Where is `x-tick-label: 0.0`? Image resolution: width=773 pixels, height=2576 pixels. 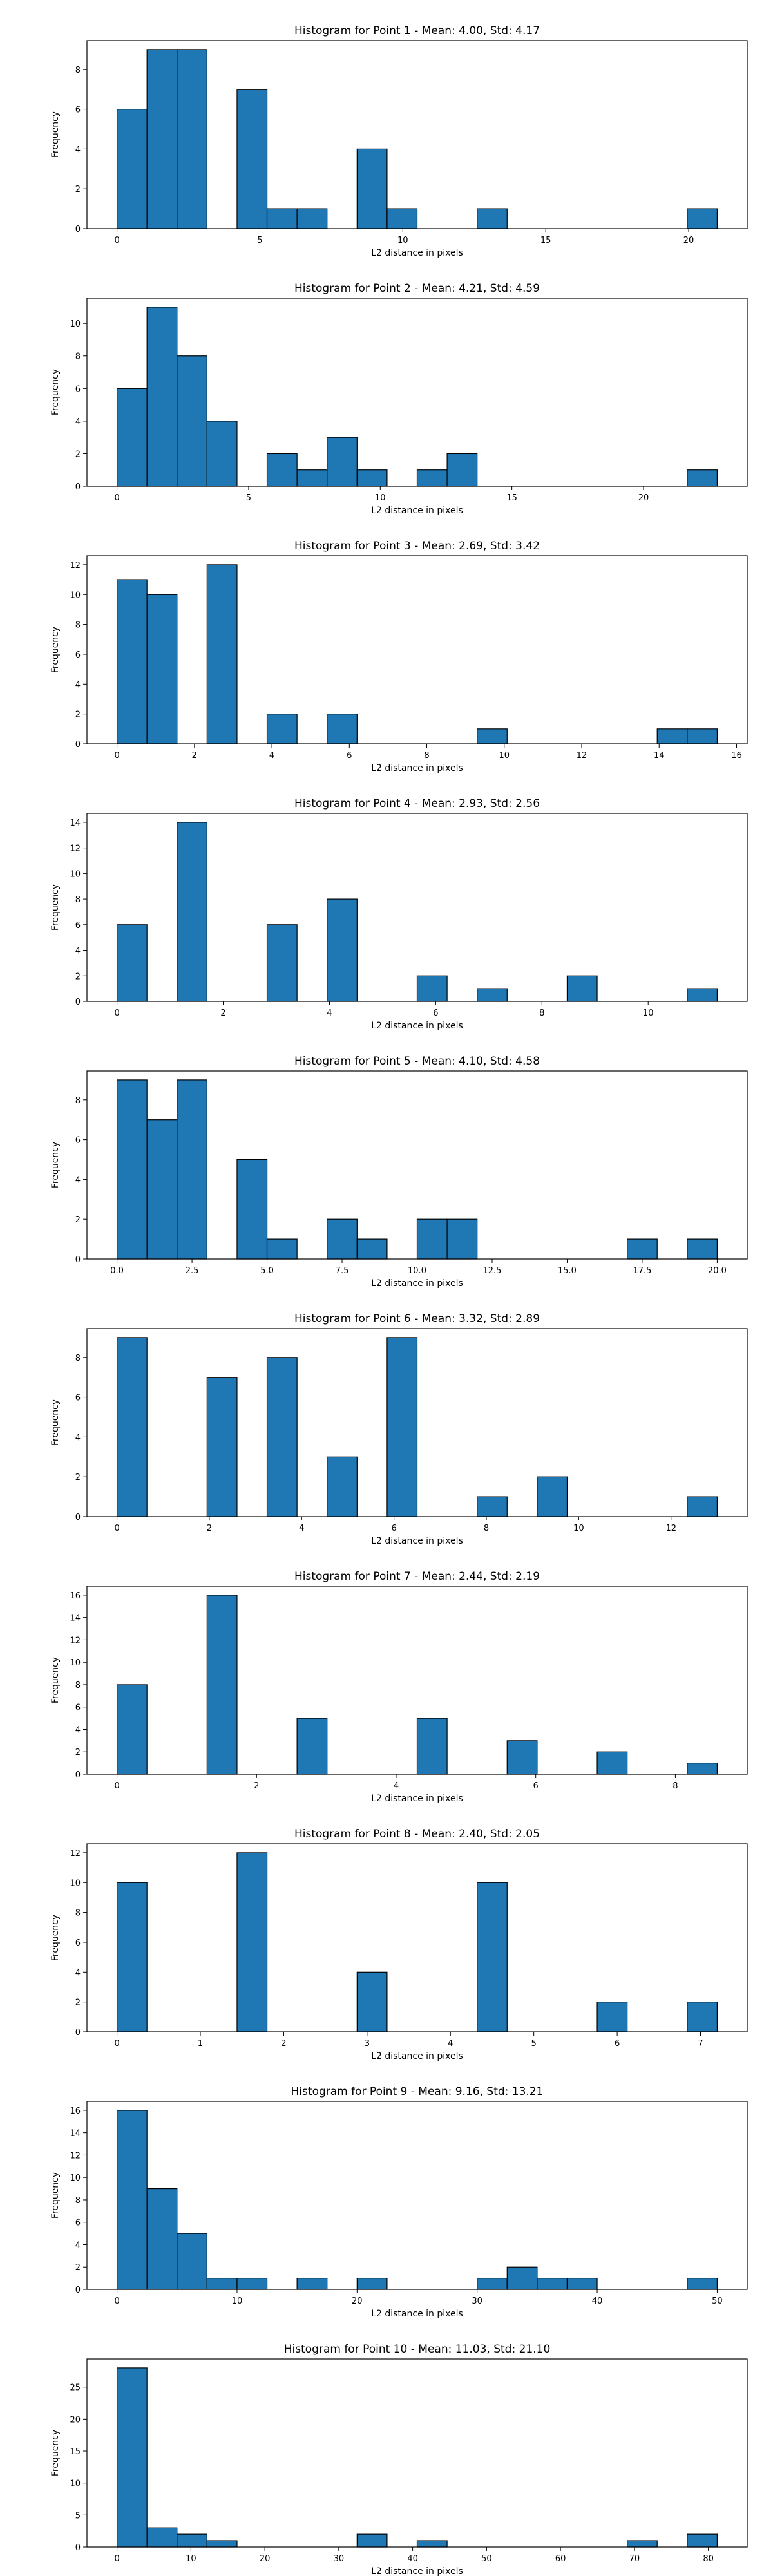 x-tick-label: 0.0 is located at coordinates (117, 1271).